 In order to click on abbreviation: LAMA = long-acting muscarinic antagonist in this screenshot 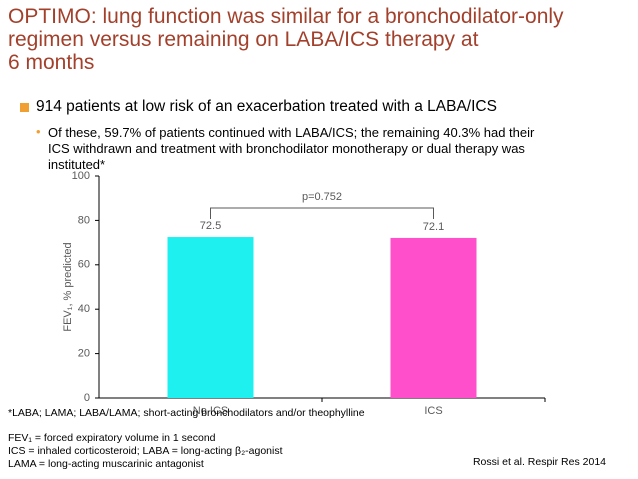, I will do `click(106, 464)`.